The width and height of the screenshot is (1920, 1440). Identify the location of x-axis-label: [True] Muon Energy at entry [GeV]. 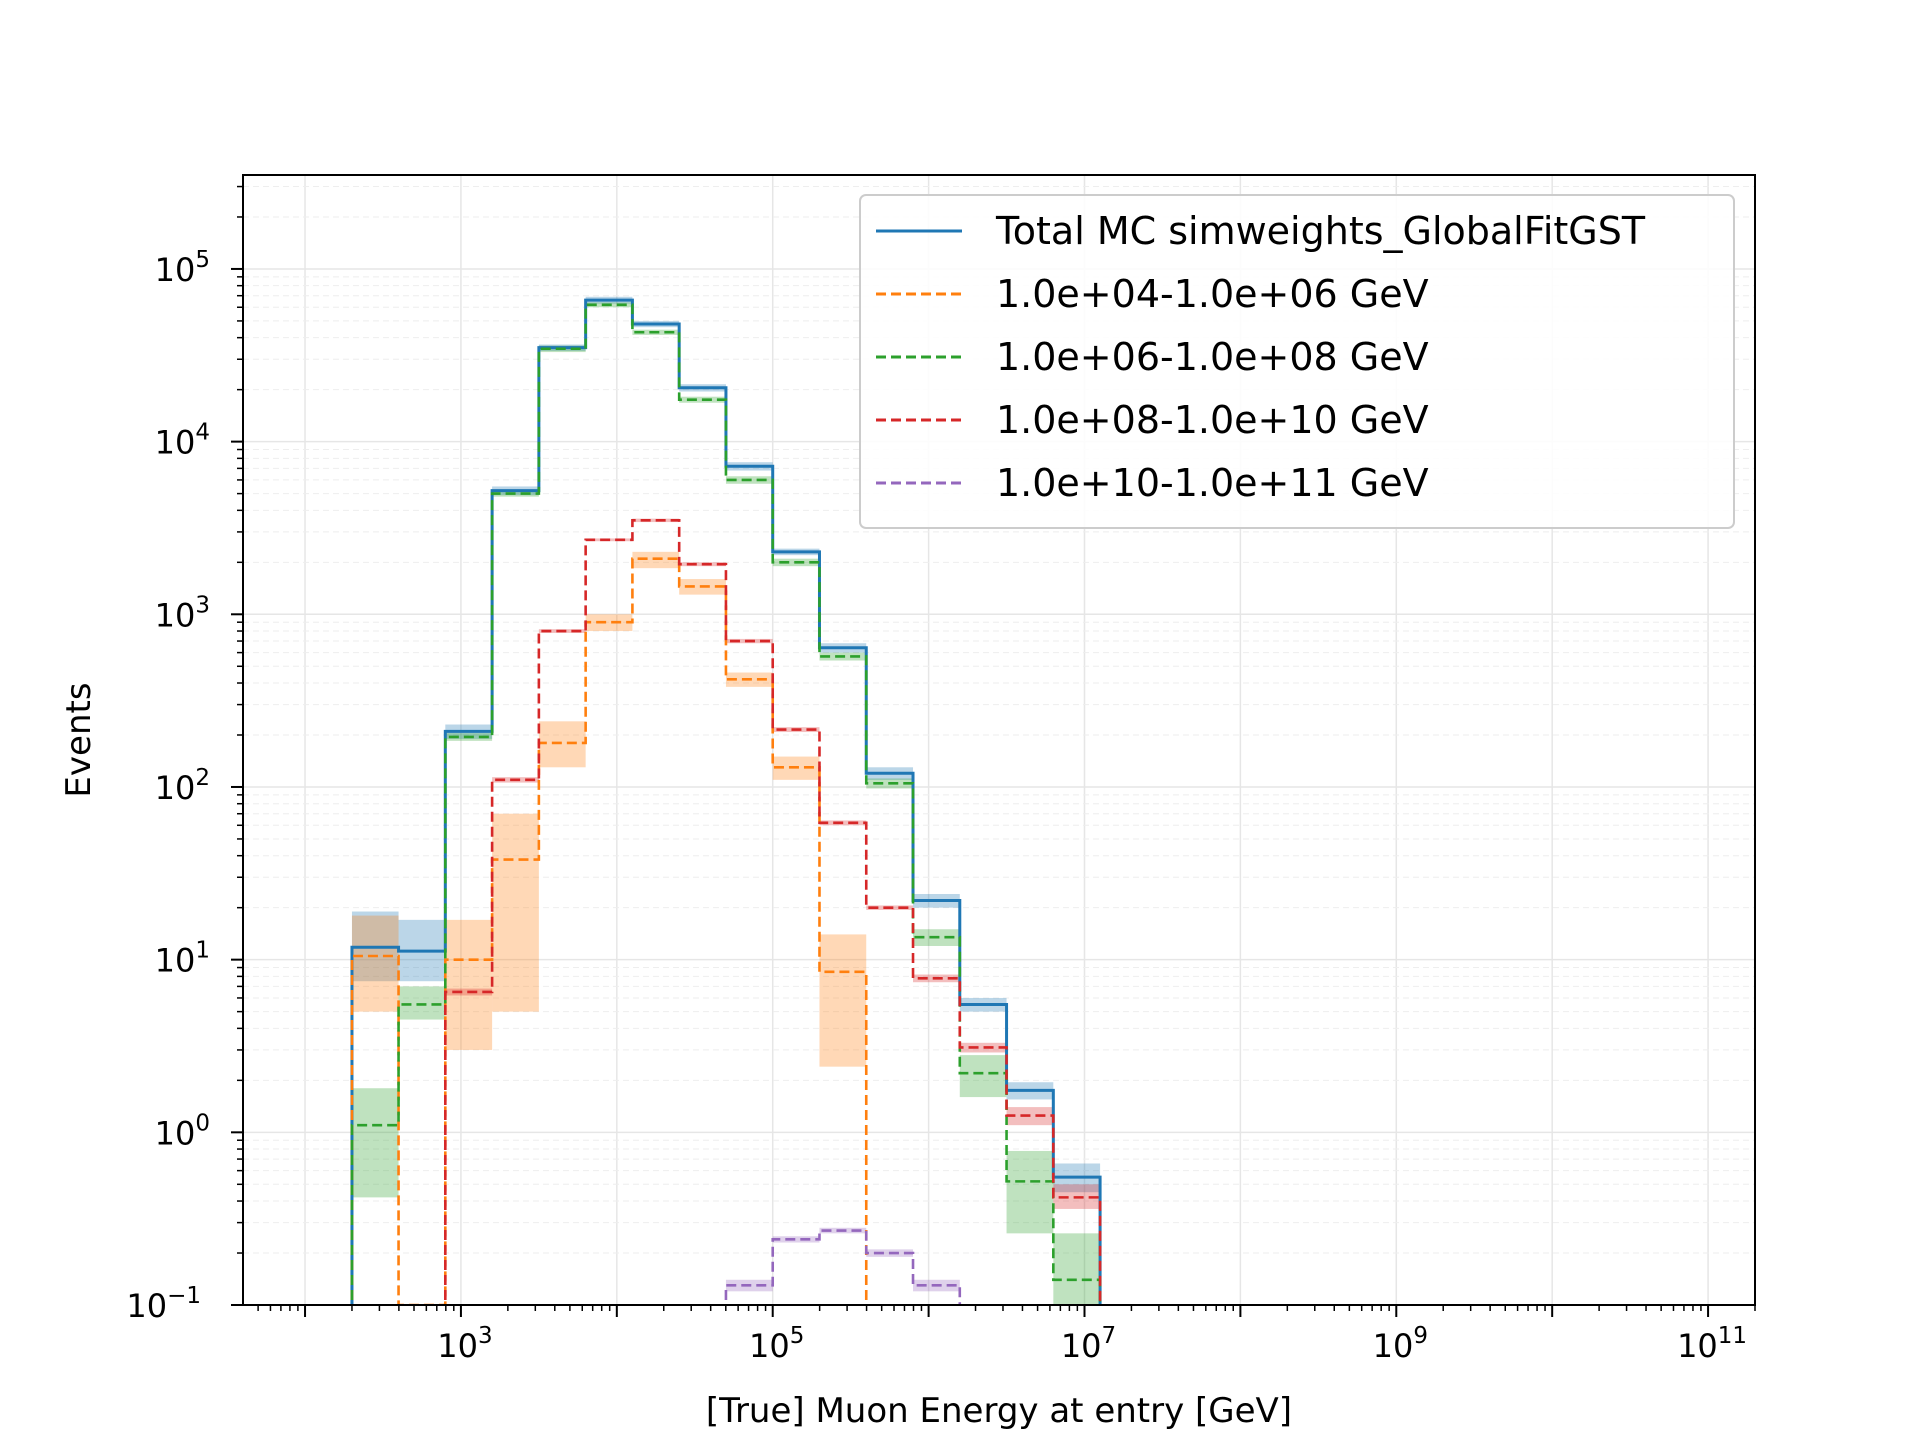
(999, 1411).